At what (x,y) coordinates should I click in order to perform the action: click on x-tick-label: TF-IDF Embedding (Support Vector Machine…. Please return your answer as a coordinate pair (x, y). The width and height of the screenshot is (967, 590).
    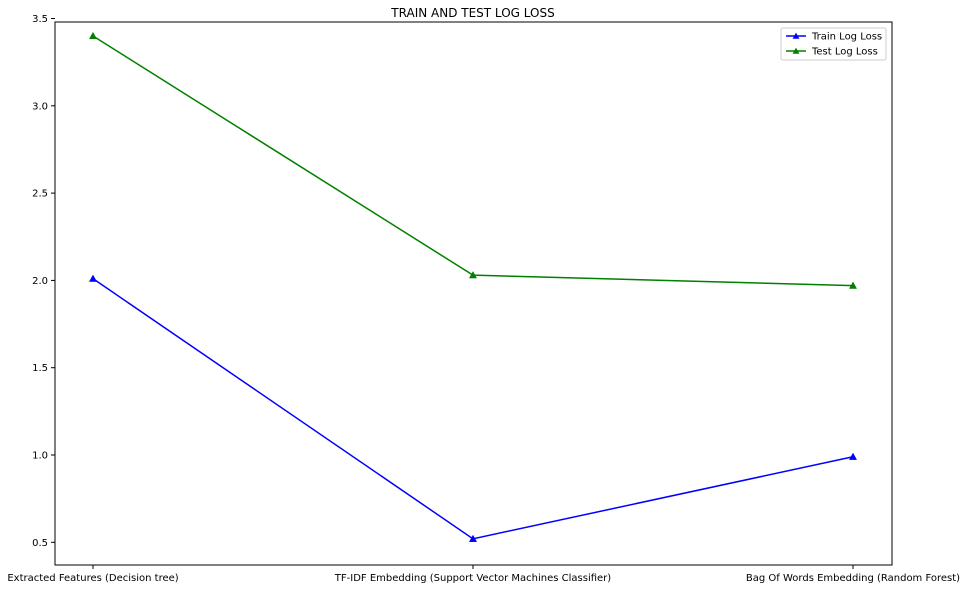
    Looking at the image, I should click on (473, 578).